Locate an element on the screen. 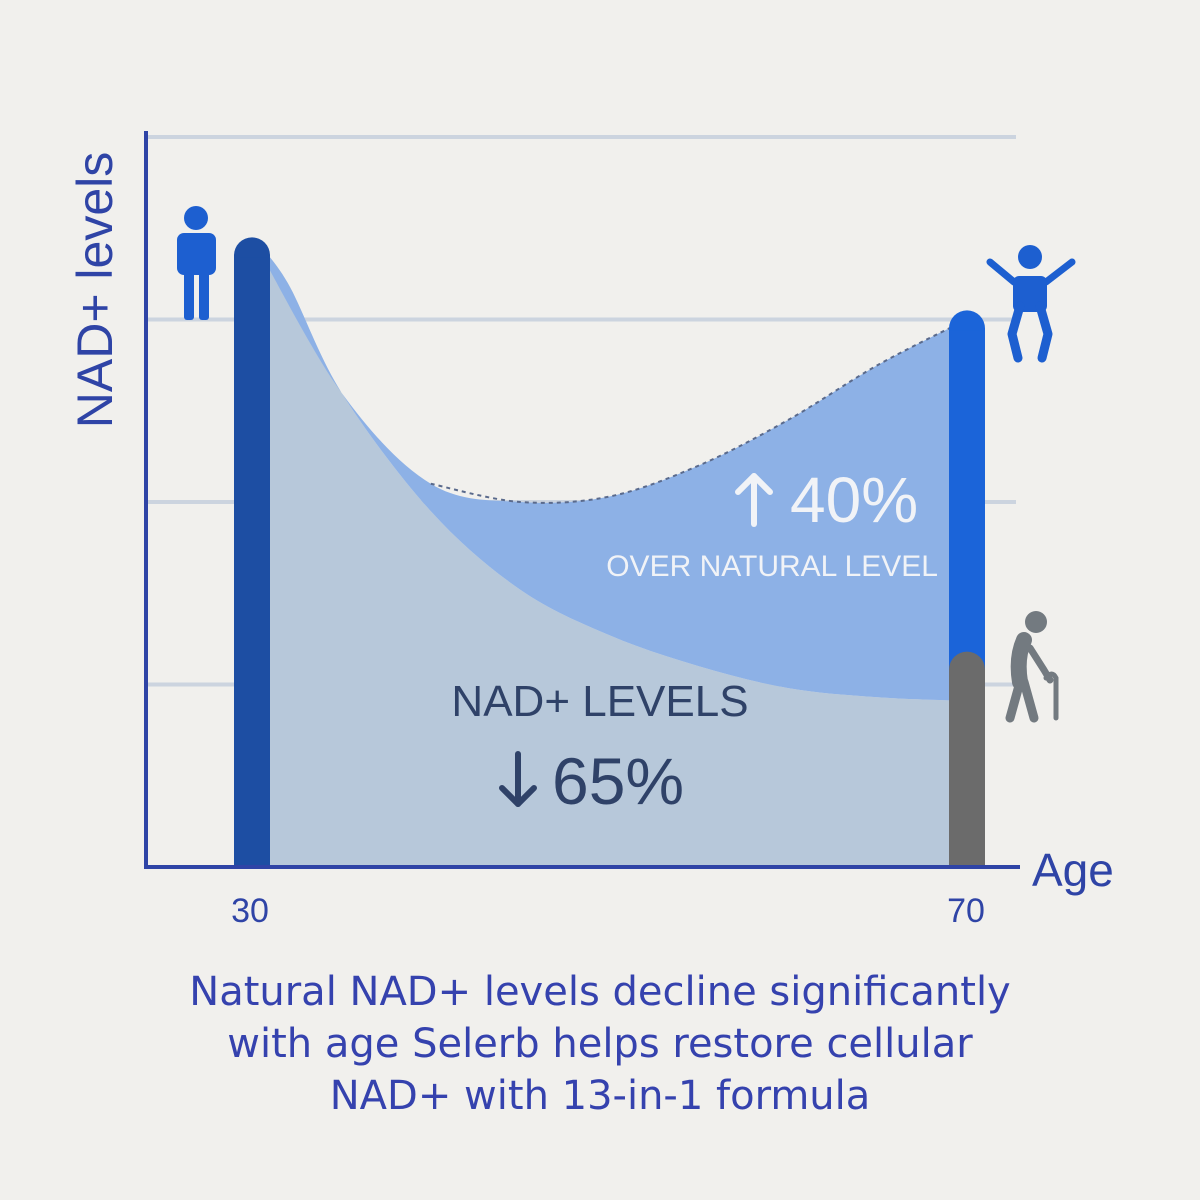 Image resolution: width=1200 pixels, height=1200 pixels. elderly-person-icon is located at coordinates (1032, 667).